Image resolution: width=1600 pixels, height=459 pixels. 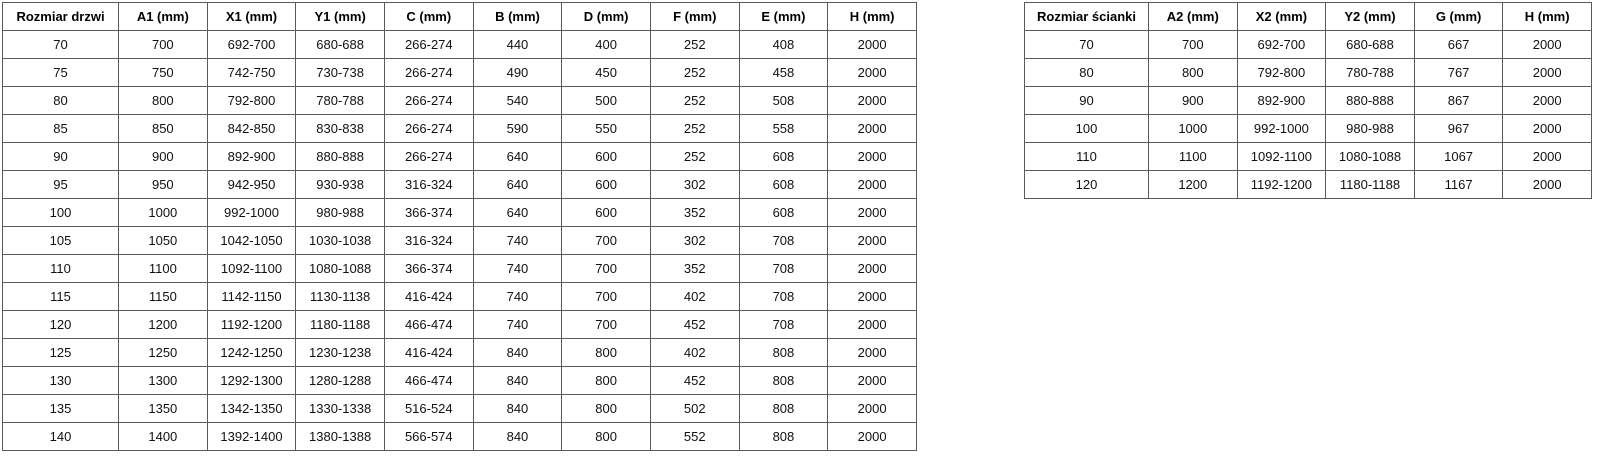 What do you see at coordinates (428, 184) in the screenshot?
I see `table-cell: 316-324` at bounding box center [428, 184].